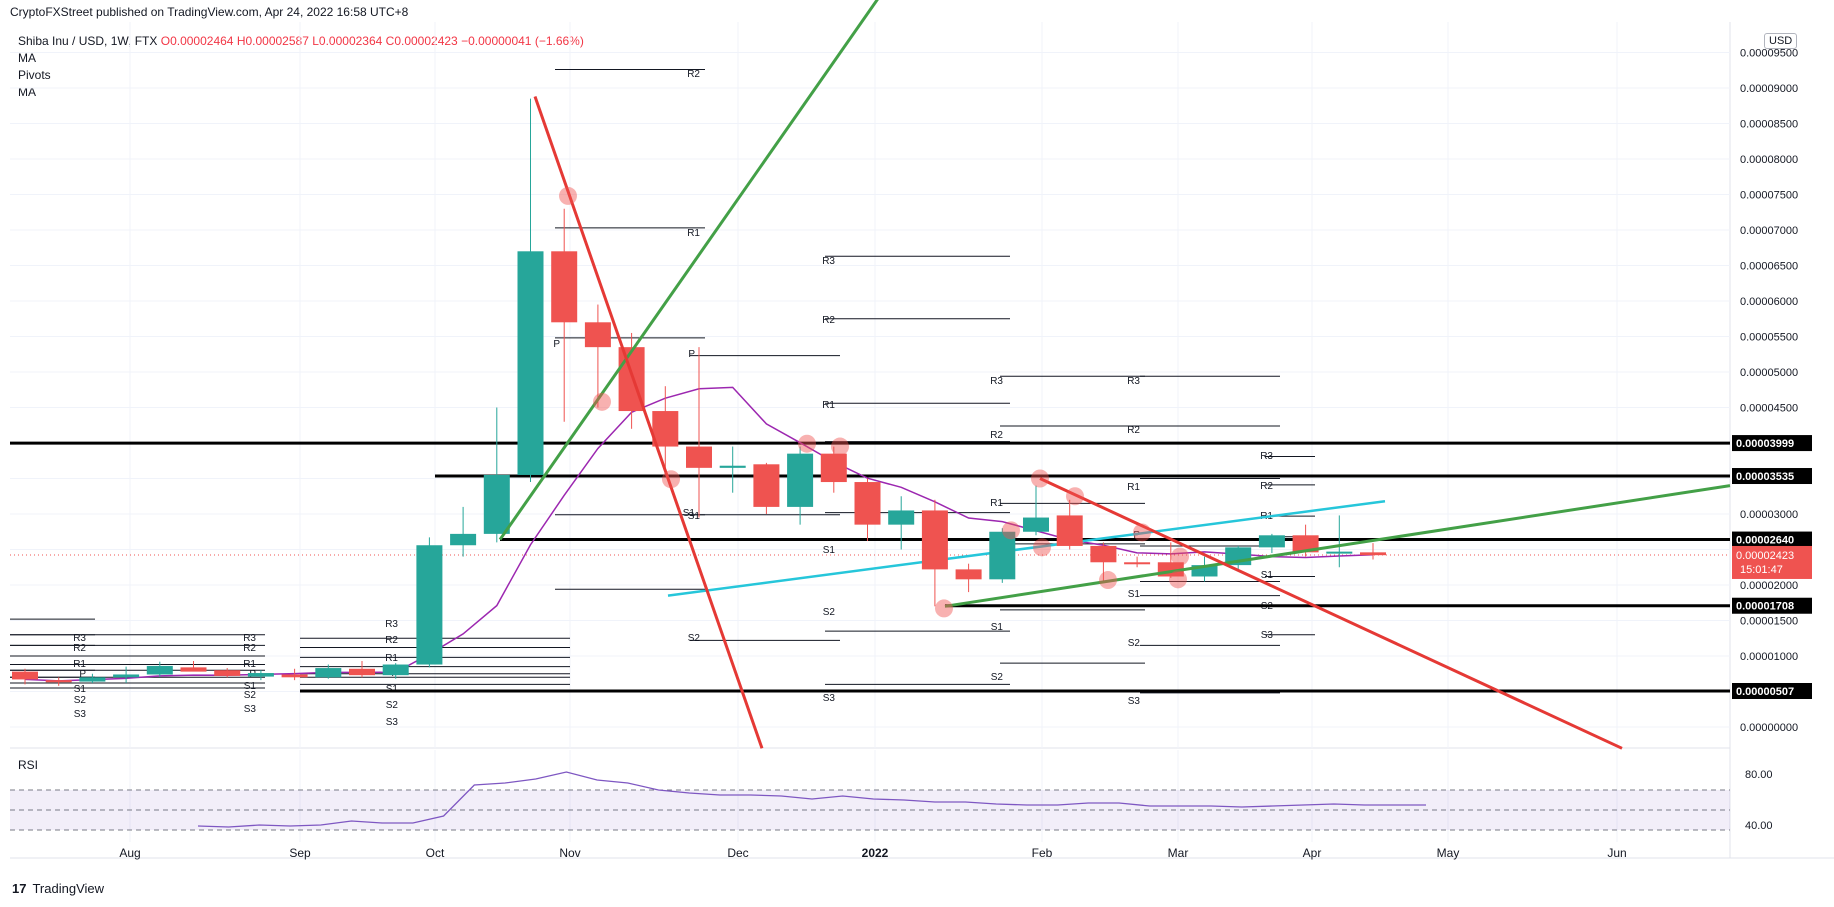 The height and width of the screenshot is (907, 1834). I want to click on price-tick-label: 0.00003500, so click(1769, 480).